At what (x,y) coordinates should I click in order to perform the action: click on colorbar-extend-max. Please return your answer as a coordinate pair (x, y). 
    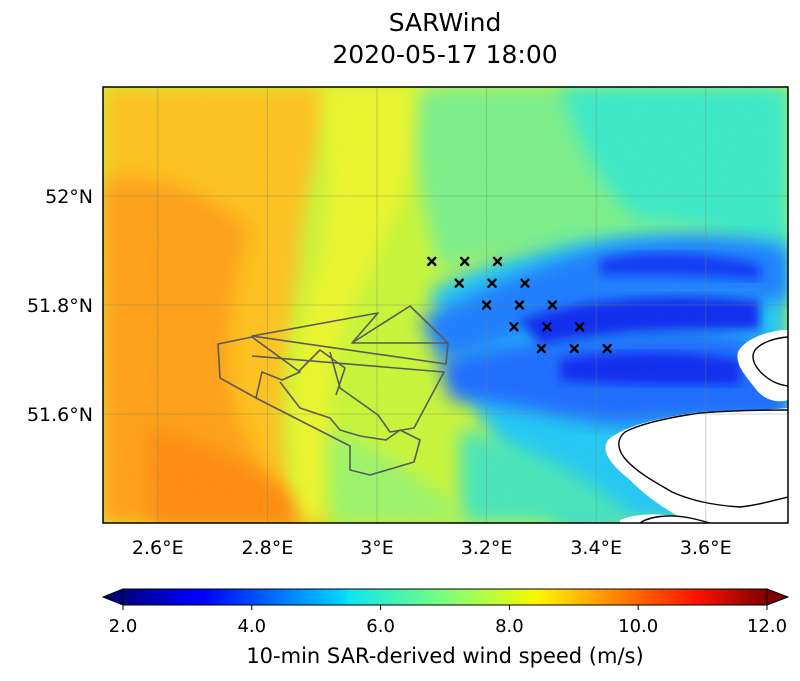
    Looking at the image, I should click on (778, 597).